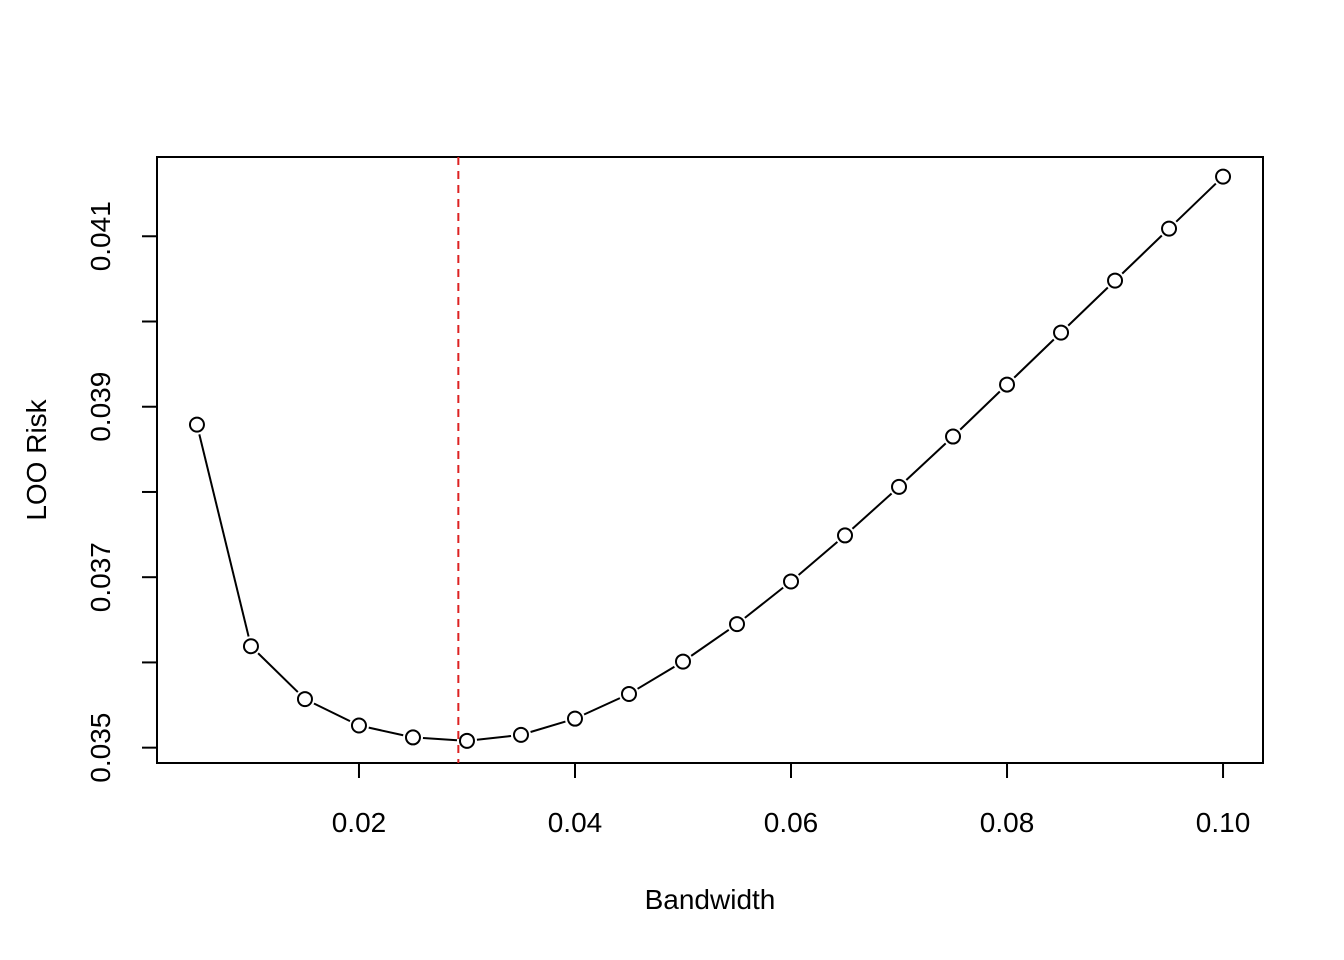 This screenshot has height=960, width=1344. What do you see at coordinates (791, 800) in the screenshot?
I see `x-axis: 0.02 0.04 0.06 0.08 0.10` at bounding box center [791, 800].